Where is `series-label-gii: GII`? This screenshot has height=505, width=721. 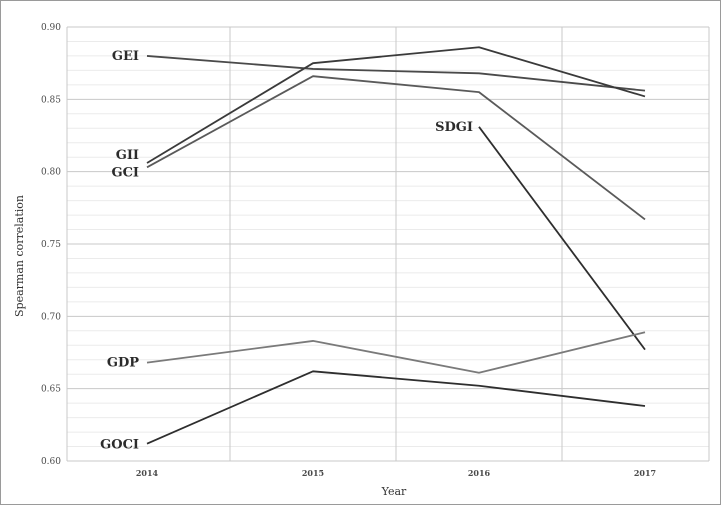 series-label-gii: GII is located at coordinates (127, 155).